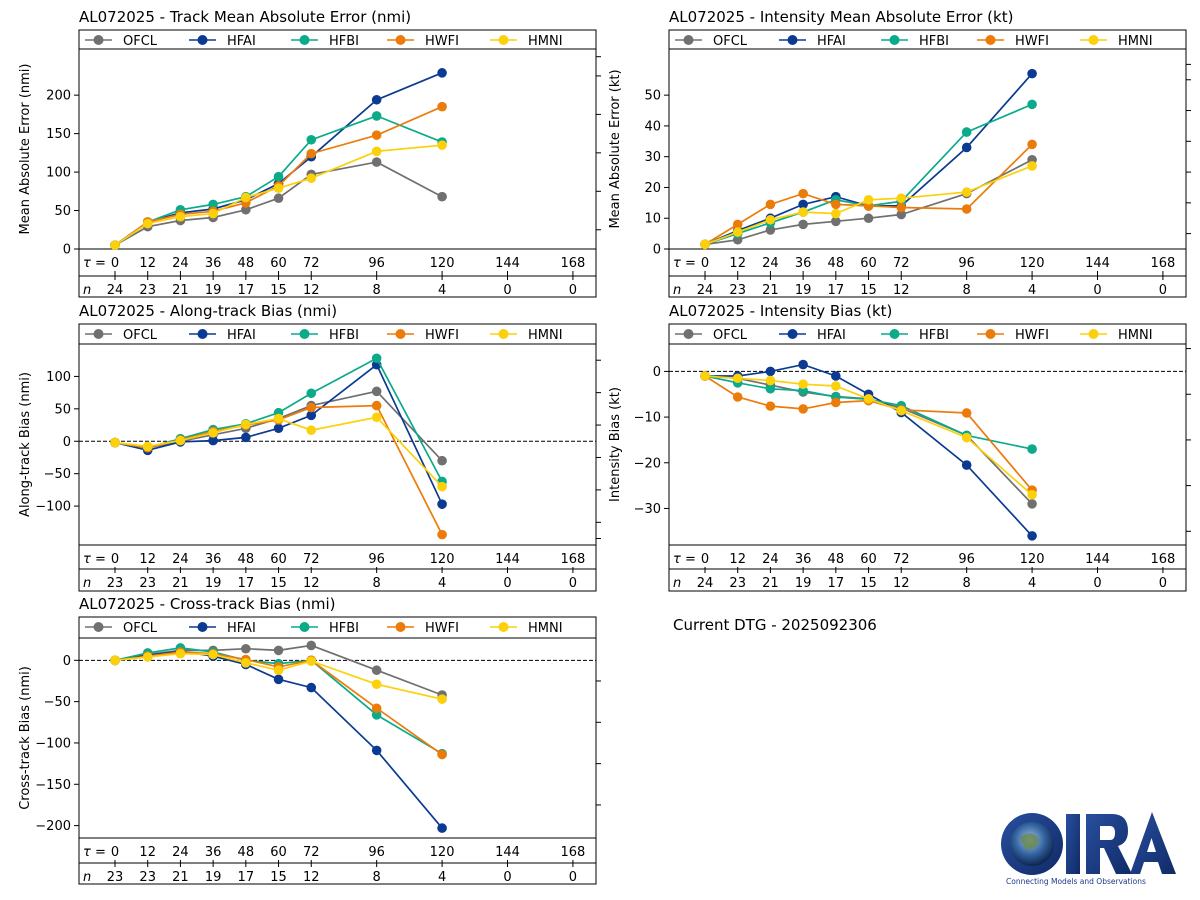  Describe the element at coordinates (503, 334) in the screenshot. I see `legend-marker-hmni` at that location.